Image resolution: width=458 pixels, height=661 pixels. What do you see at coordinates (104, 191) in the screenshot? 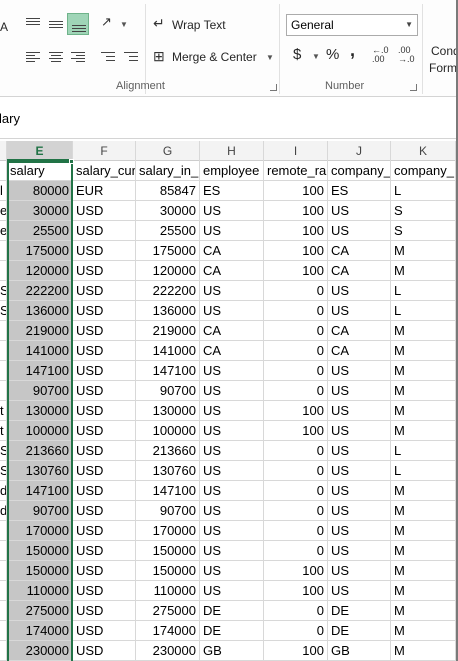
I see `table-cell: EUR` at bounding box center [104, 191].